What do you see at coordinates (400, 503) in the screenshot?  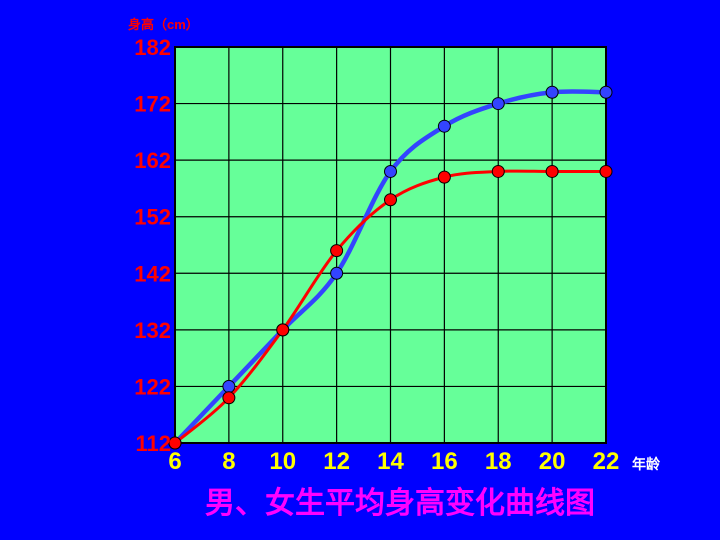 I see `chart-title: 男、女生平均身高变化曲线图` at bounding box center [400, 503].